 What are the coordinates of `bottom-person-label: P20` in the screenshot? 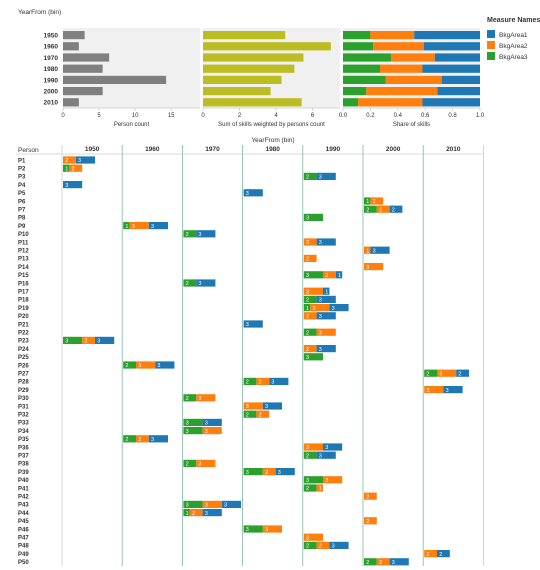 It's located at (23, 317).